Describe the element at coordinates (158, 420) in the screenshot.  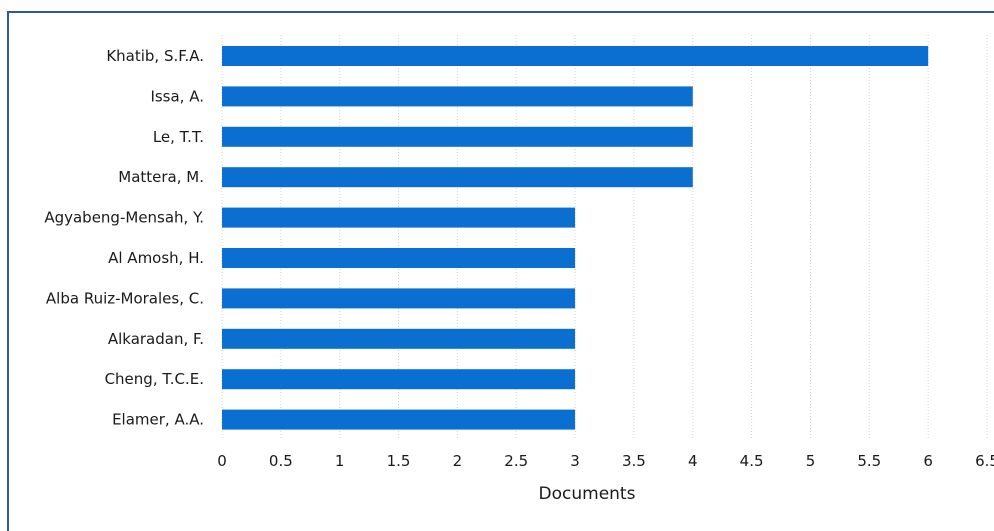
I see `category-label: Elamer, A.A.` at that location.